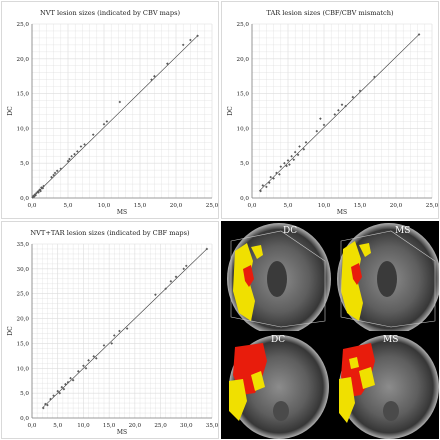  I want to click on cbf-y-tick-label: 15,0, so click(23, 344).